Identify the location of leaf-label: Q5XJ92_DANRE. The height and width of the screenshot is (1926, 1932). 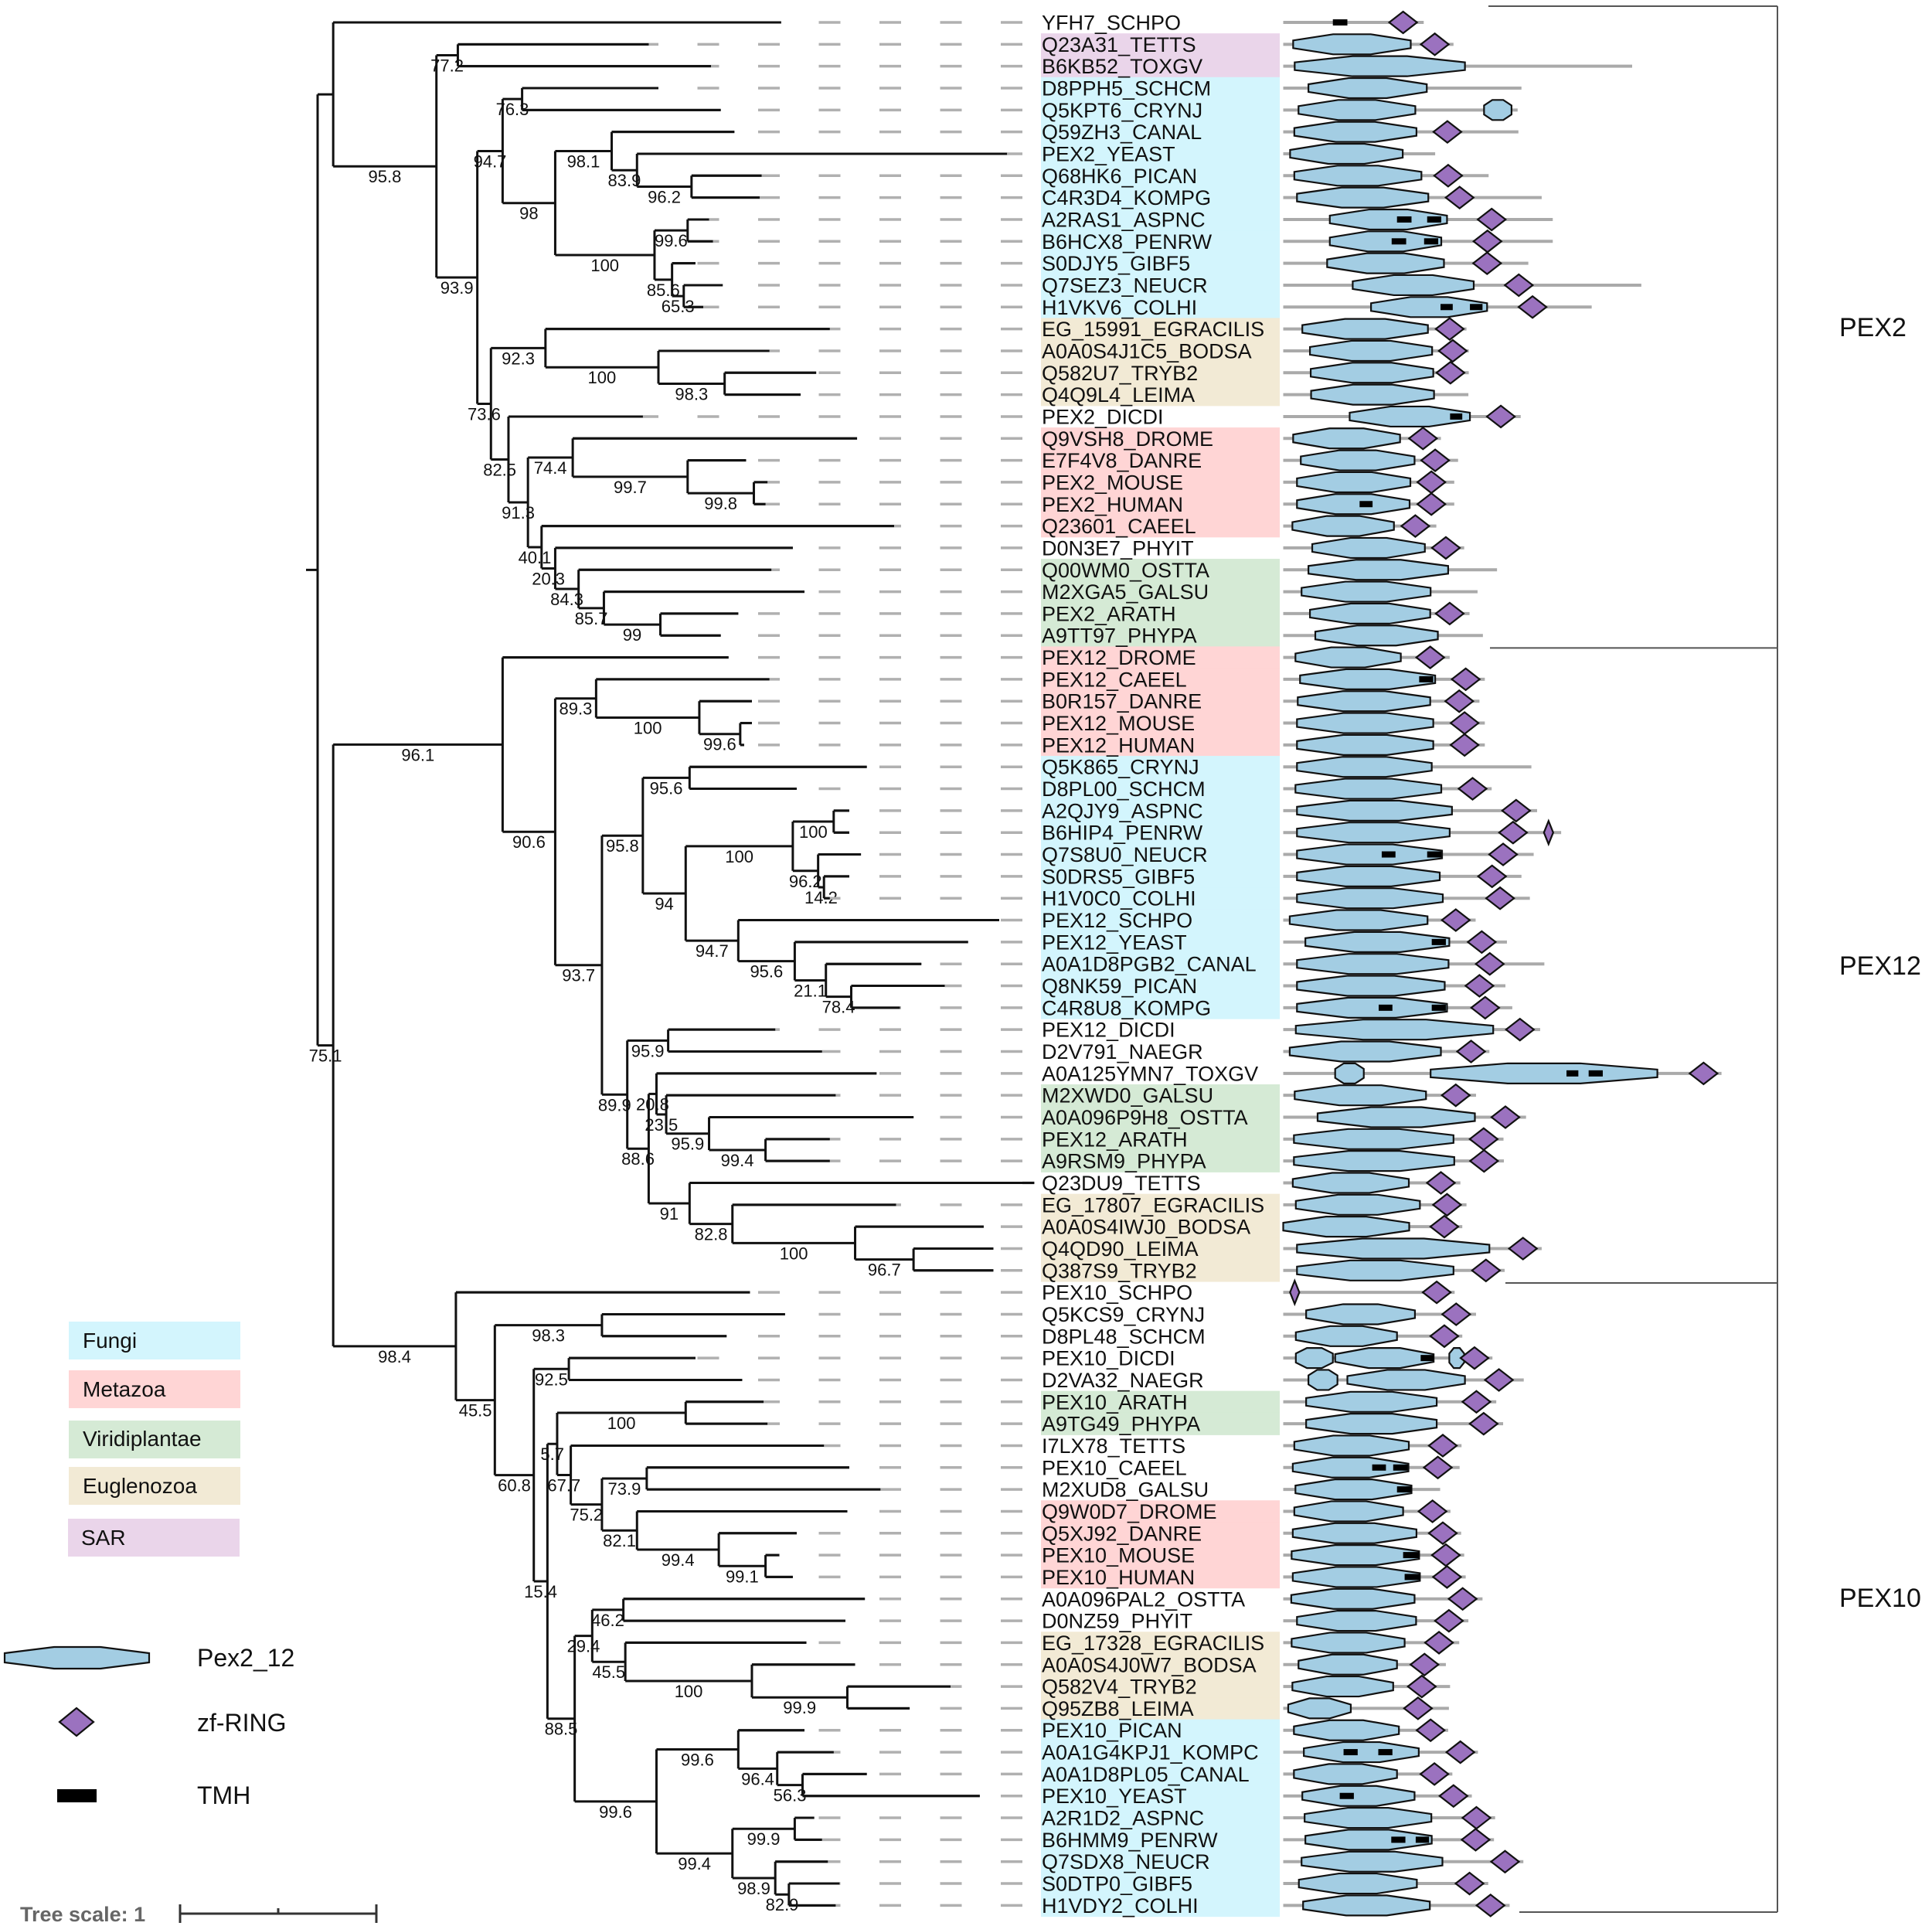
(1122, 1533).